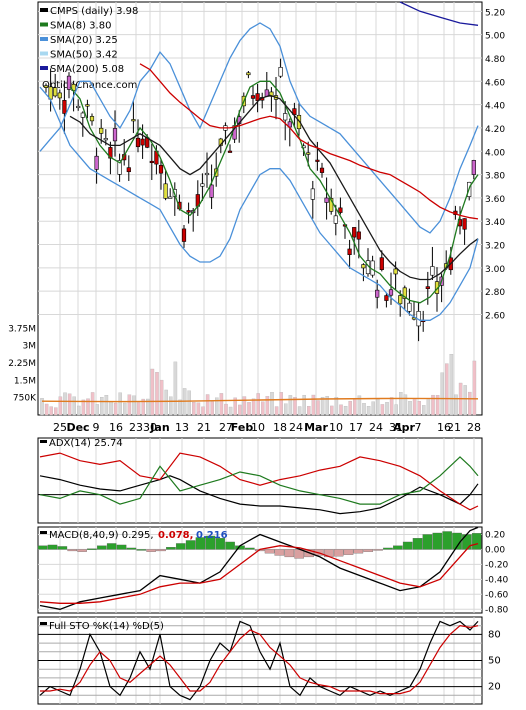 This screenshot has width=526, height=710. What do you see at coordinates (495, 130) in the screenshot?
I see `price-y-tick-label: 4.20` at bounding box center [495, 130].